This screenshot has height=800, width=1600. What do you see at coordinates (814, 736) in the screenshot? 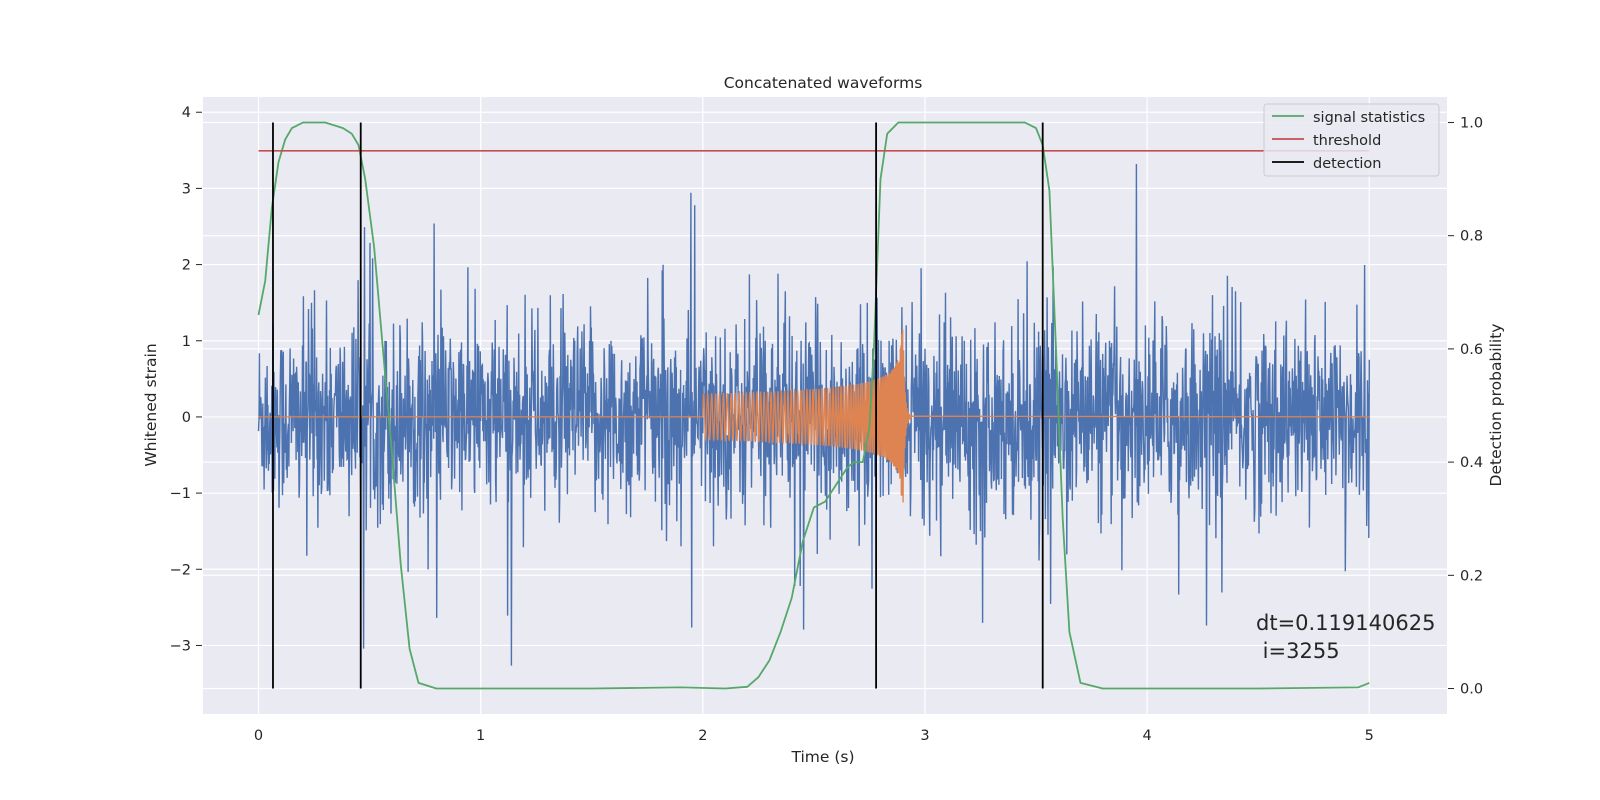
I see `x-axis-ticks: 0 1 2 3 4 5` at bounding box center [814, 736].